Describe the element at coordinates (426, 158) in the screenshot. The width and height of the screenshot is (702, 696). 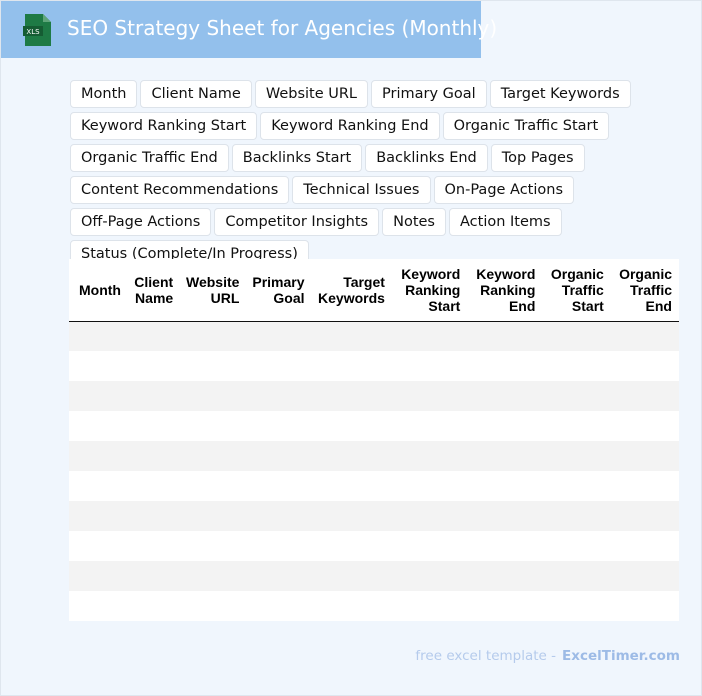
I see `column-tag: Backlinks End` at that location.